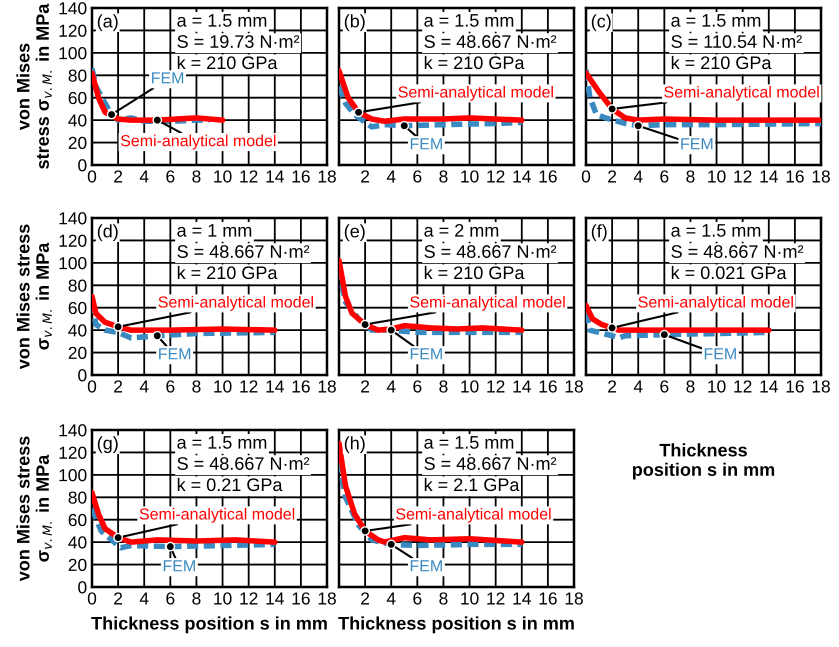 The image size is (839, 647). I want to click on annotation: (c), so click(601, 23).